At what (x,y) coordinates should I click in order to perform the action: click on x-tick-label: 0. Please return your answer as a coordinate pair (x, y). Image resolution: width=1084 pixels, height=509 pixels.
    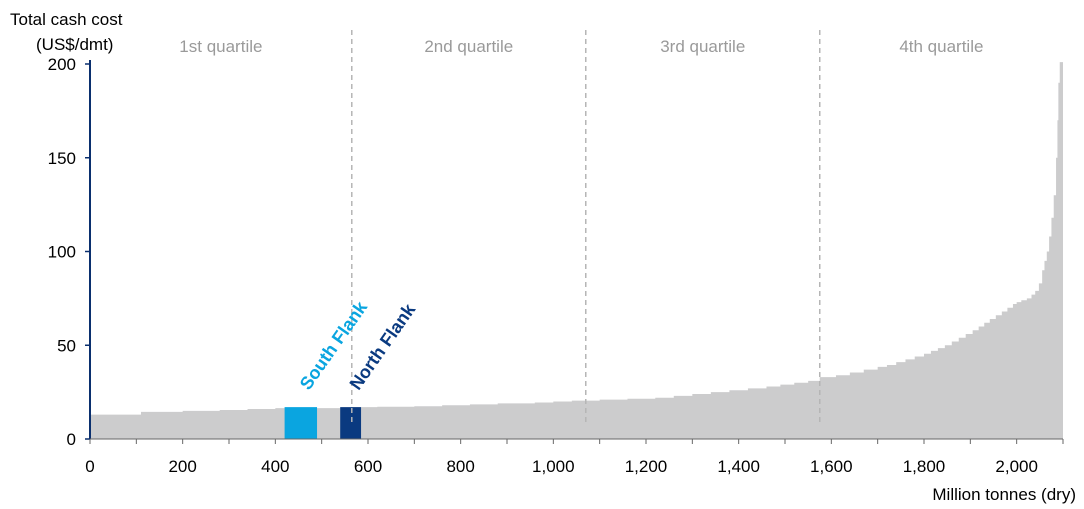
    Looking at the image, I should click on (89, 466).